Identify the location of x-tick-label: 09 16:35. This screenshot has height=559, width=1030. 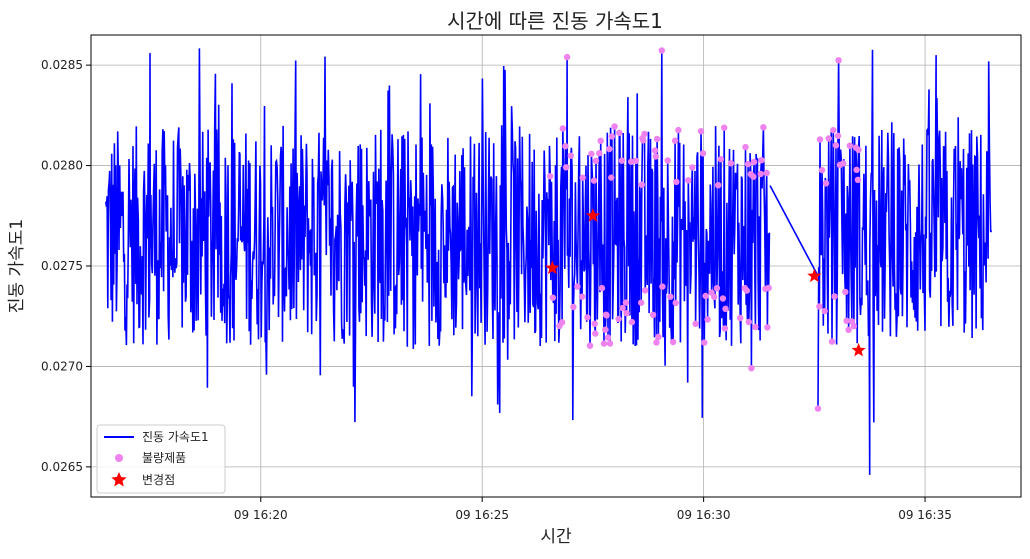
(925, 515).